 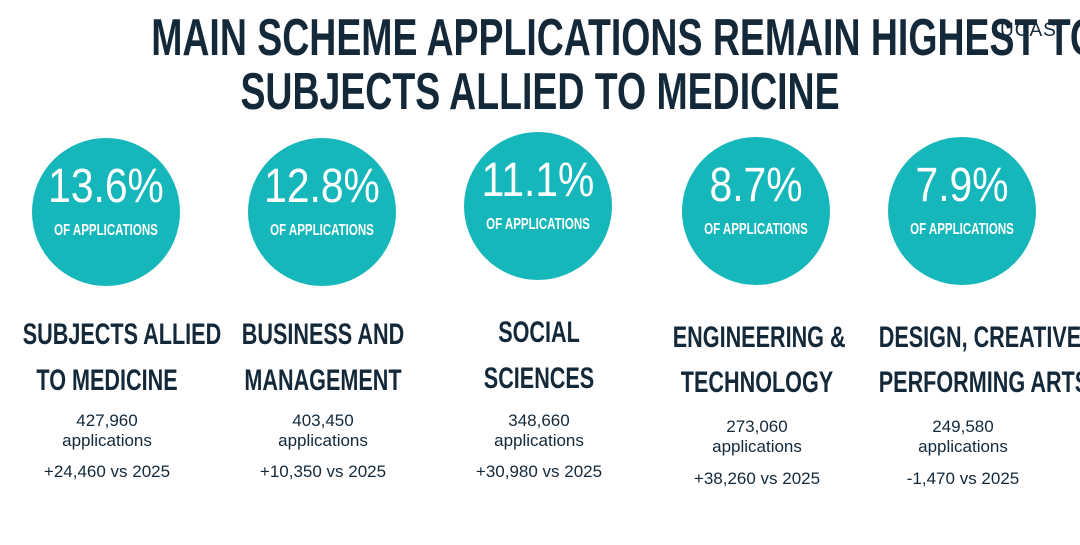 I want to click on page-title-line-2: SUBJECTS ALLIED TO MEDICINE, so click(x=540, y=92).